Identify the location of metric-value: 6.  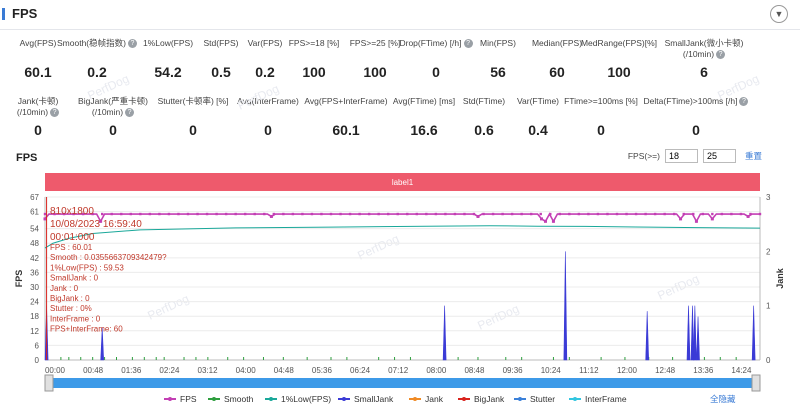
(704, 72).